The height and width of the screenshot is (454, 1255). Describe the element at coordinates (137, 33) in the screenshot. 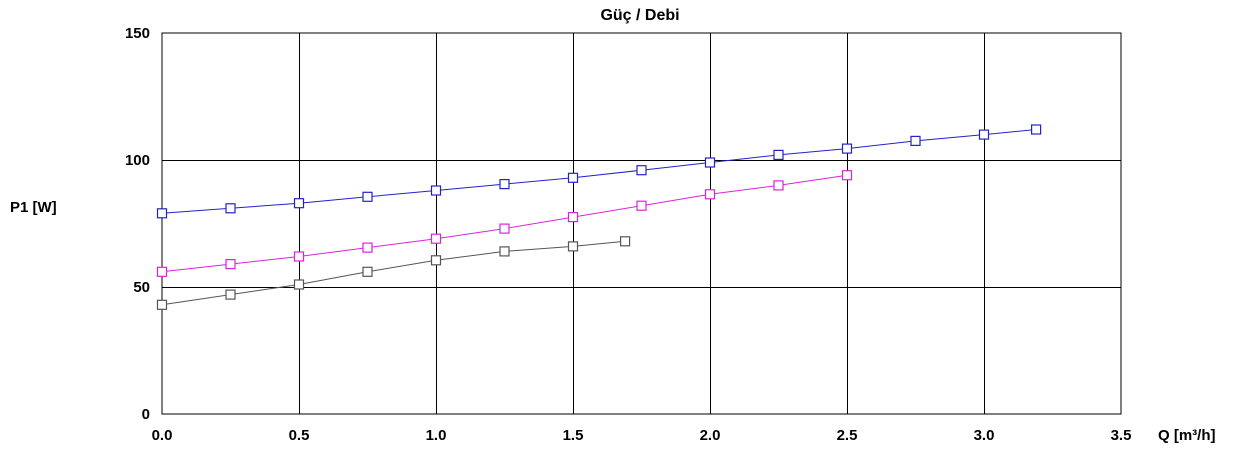

I see `y-tick-label: 150` at that location.